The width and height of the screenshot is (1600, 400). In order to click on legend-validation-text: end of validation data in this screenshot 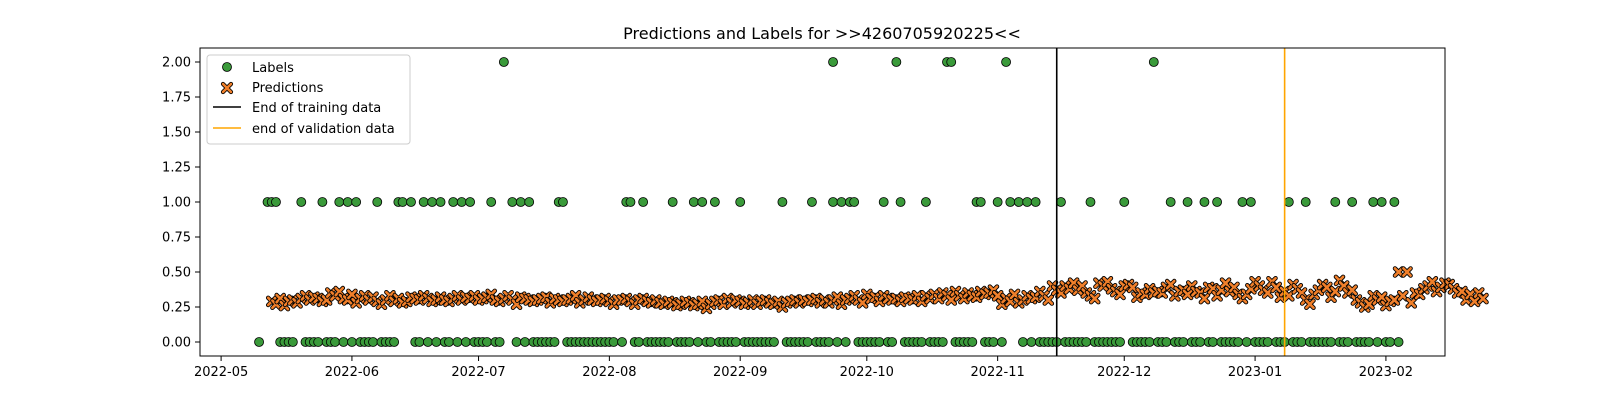, I will do `click(323, 129)`.